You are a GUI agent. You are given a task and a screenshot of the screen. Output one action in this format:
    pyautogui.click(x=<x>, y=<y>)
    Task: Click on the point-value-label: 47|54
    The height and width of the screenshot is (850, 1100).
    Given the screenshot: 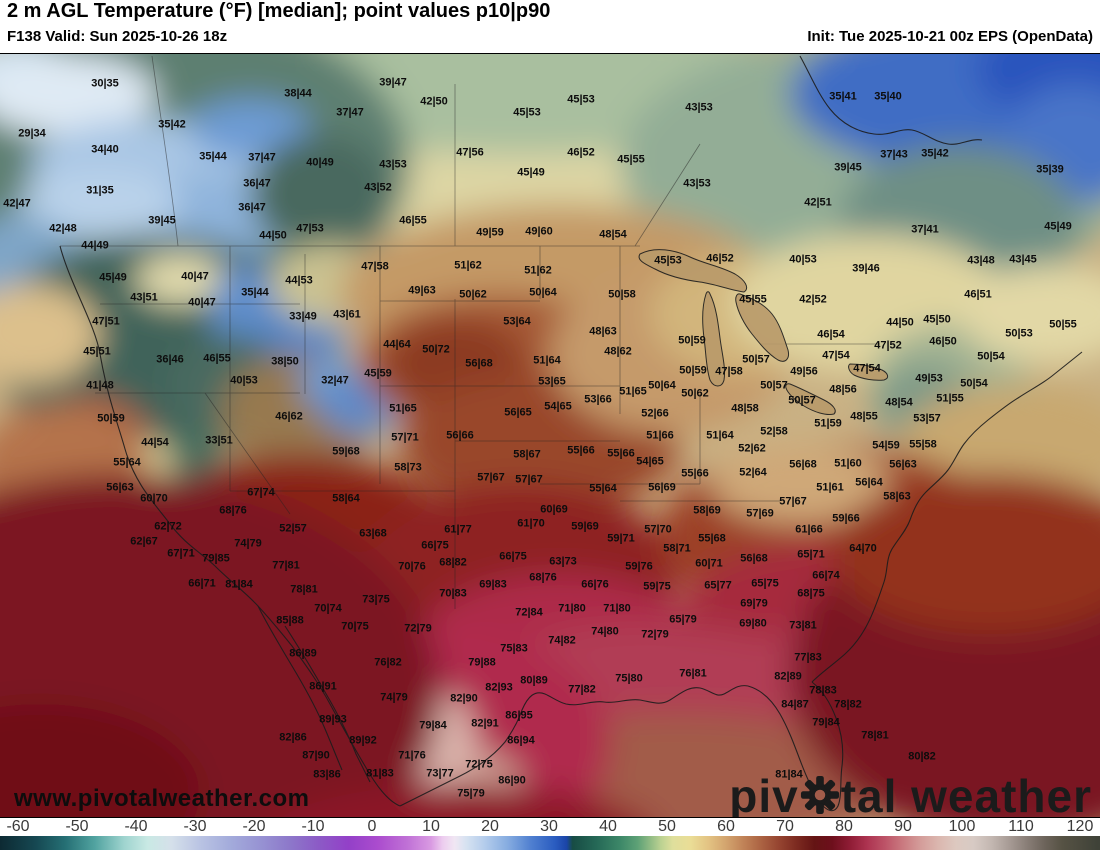 What is the action you would take?
    pyautogui.click(x=836, y=355)
    